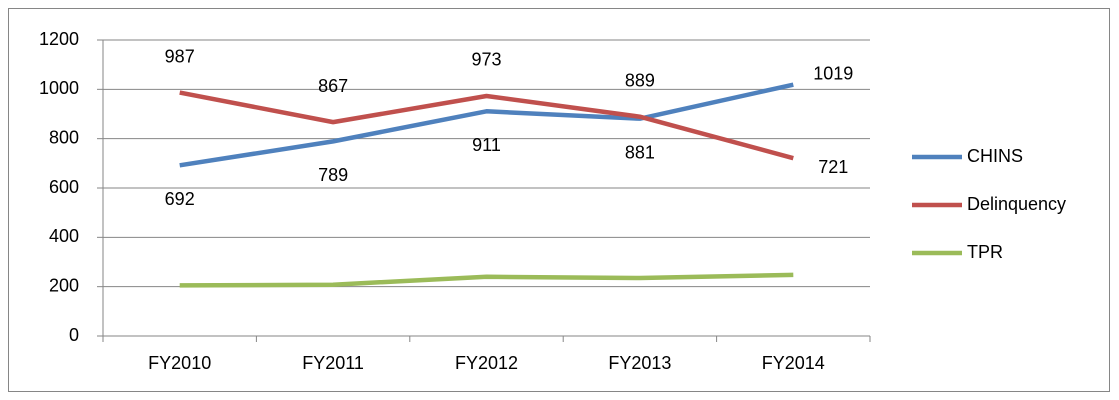 Image resolution: width=1119 pixels, height=400 pixels. What do you see at coordinates (333, 86) in the screenshot?
I see `data-label: 867` at bounding box center [333, 86].